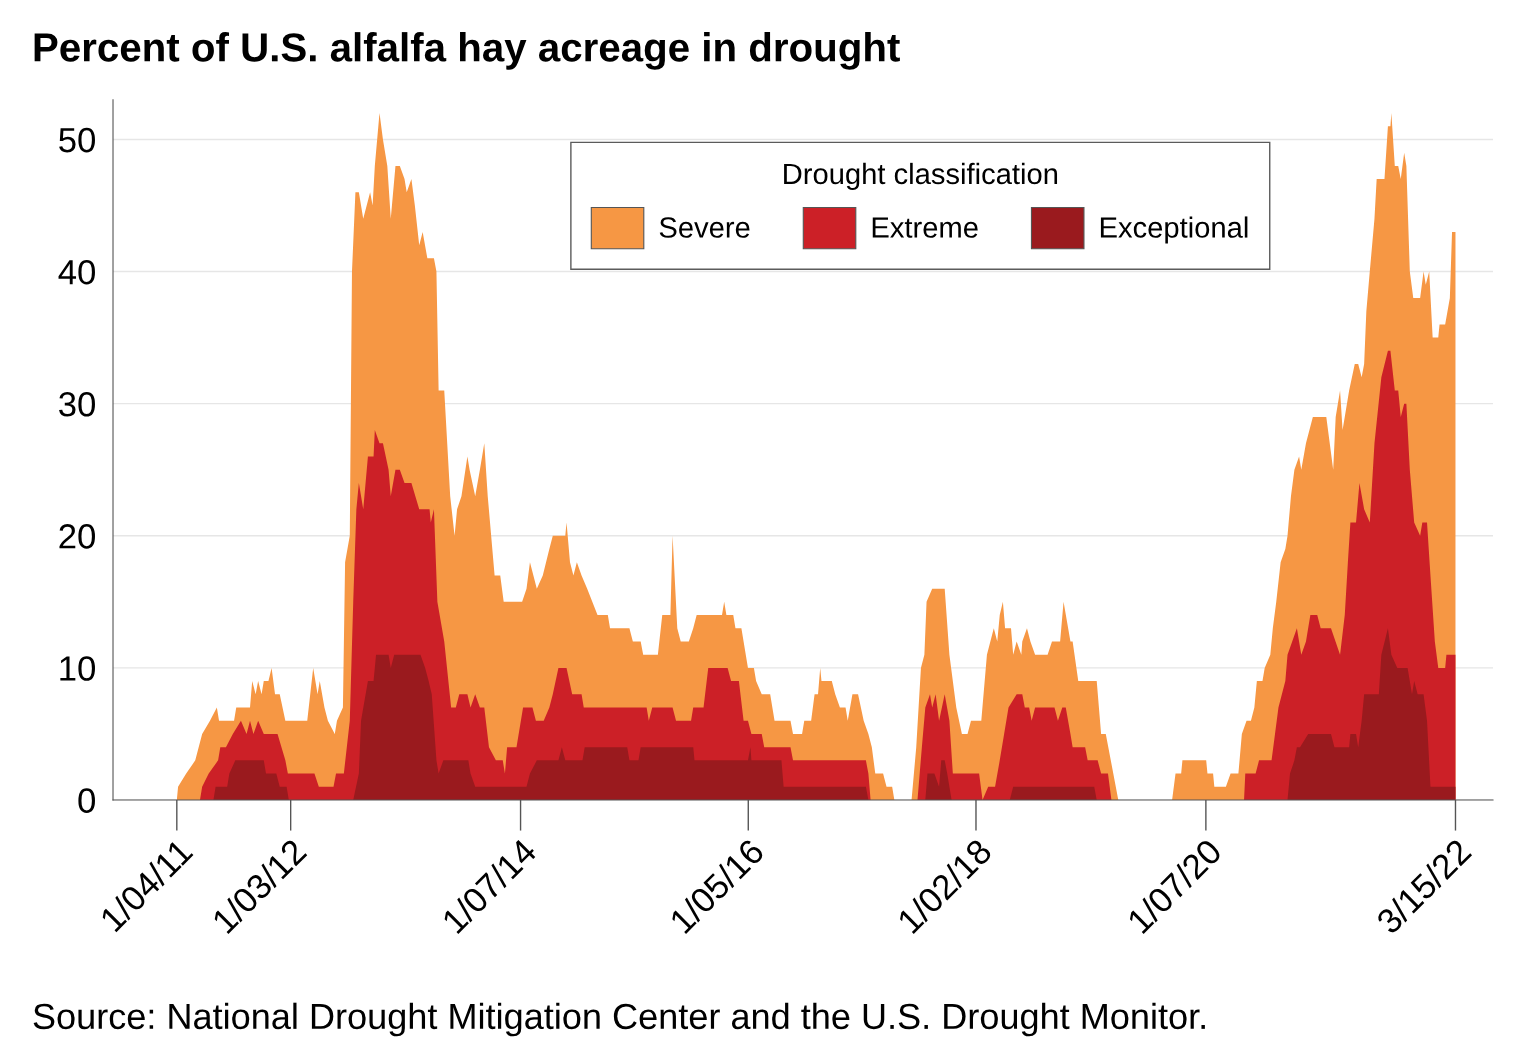 Image resolution: width=1521 pixels, height=1062 pixels. Describe the element at coordinates (77, 404) in the screenshot. I see `y-tick-label: 30` at that location.